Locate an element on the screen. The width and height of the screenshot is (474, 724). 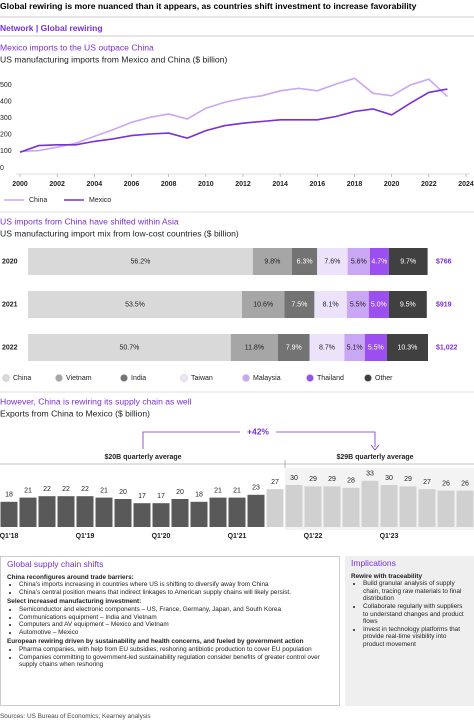
legend-label: China is located at coordinates (38, 200).